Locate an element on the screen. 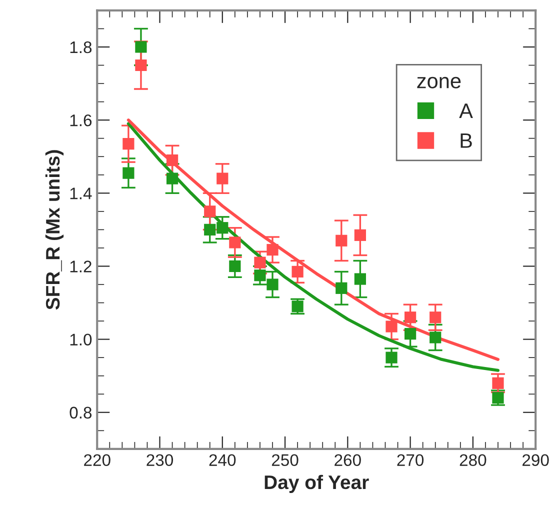  x-tick-label: 240 is located at coordinates (222, 460).